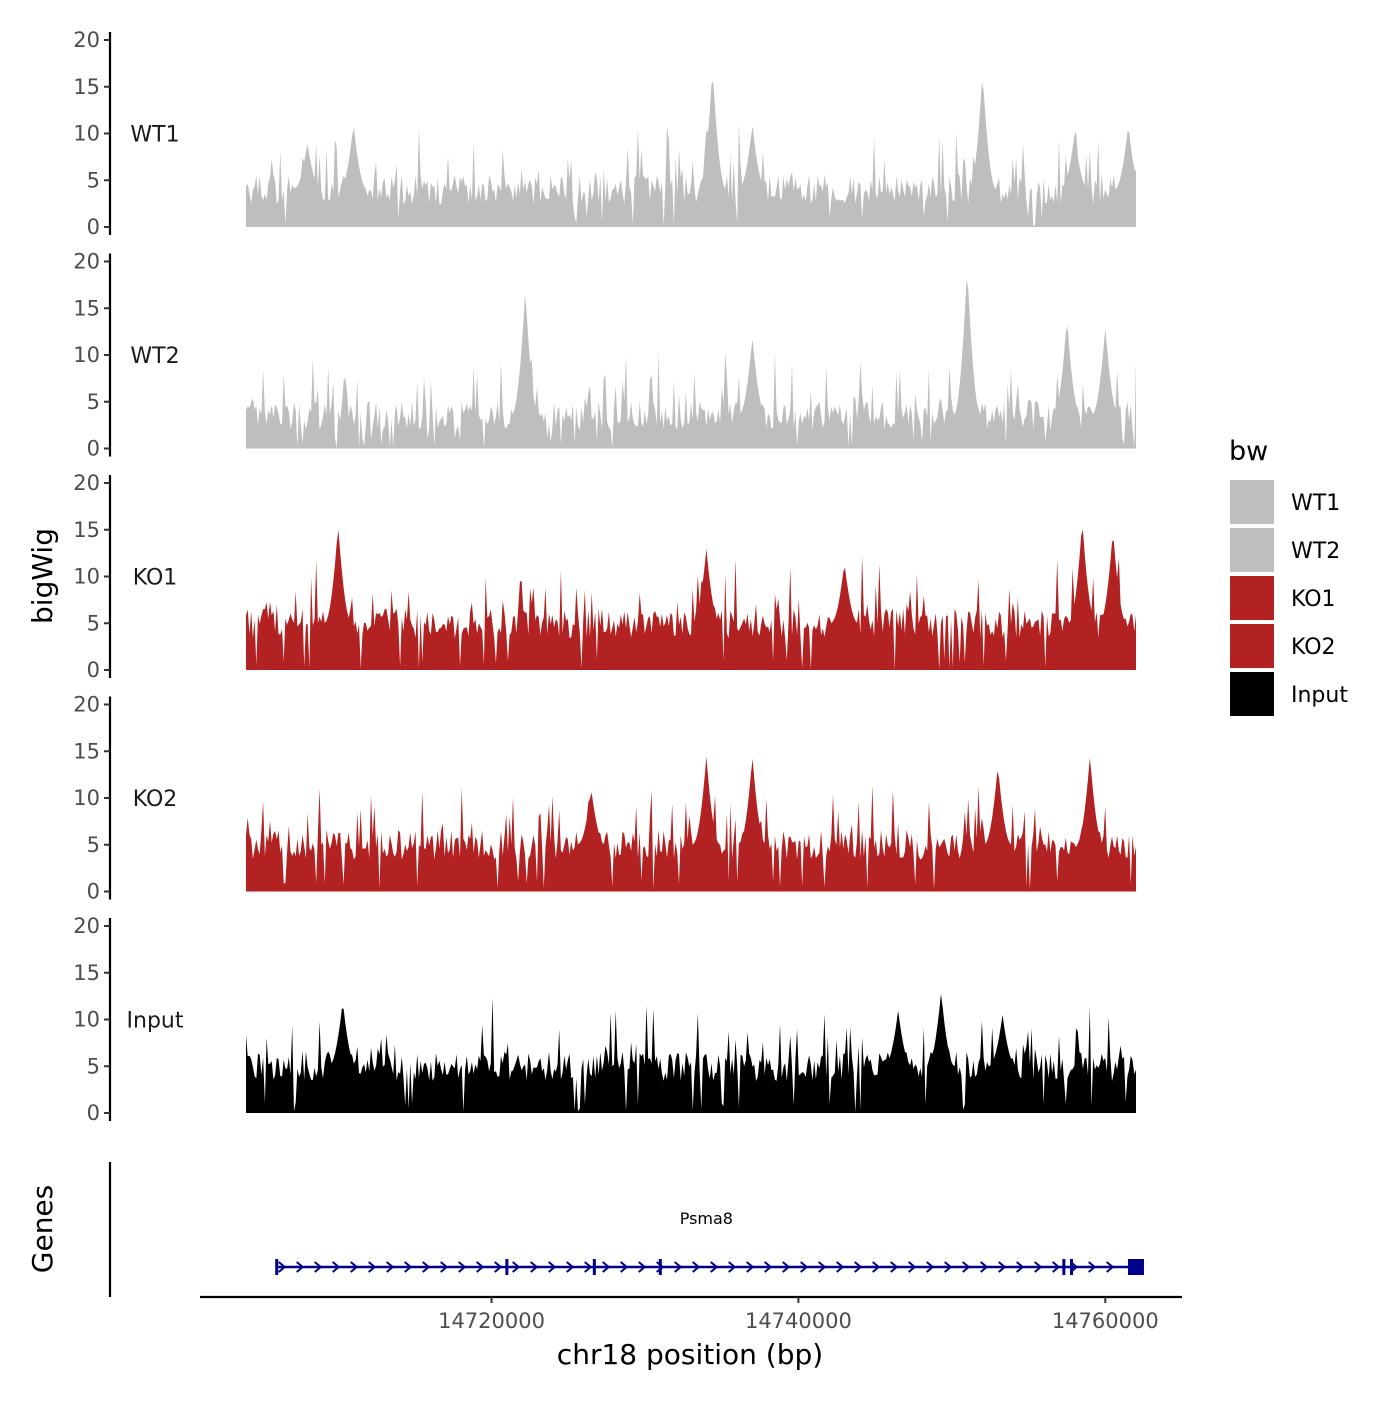 The height and width of the screenshot is (1404, 1400). I want to click on track-label: KO1, so click(155, 578).